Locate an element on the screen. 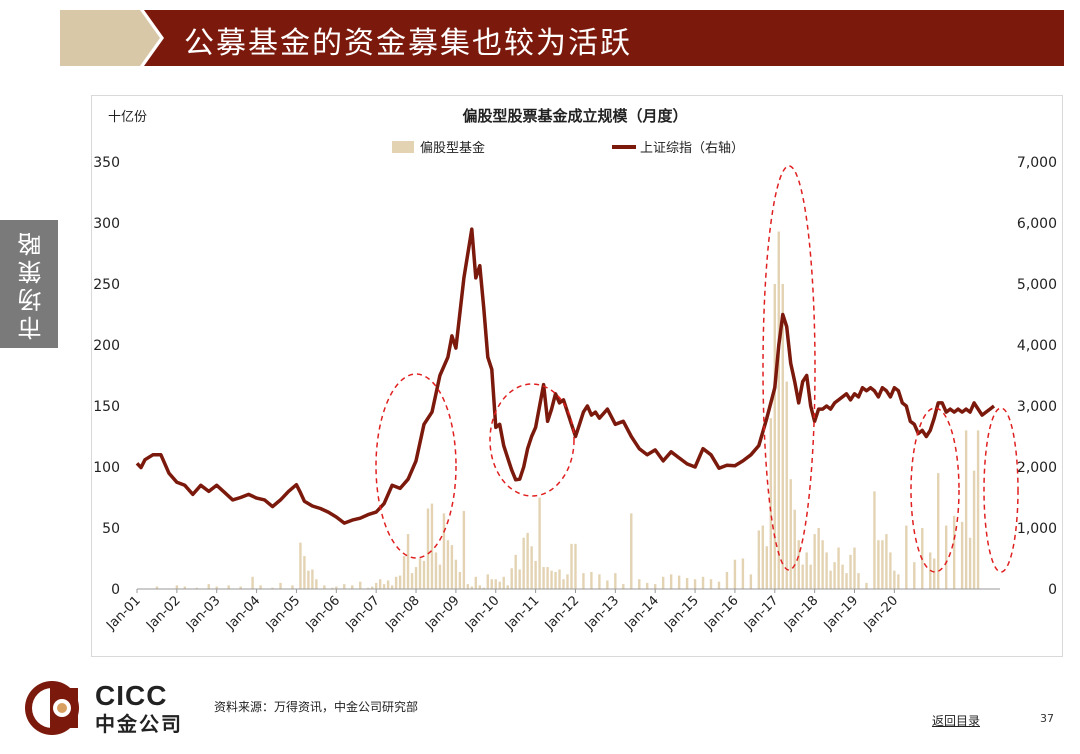  right-axis-tick-label: 3,000 is located at coordinates (1037, 407).